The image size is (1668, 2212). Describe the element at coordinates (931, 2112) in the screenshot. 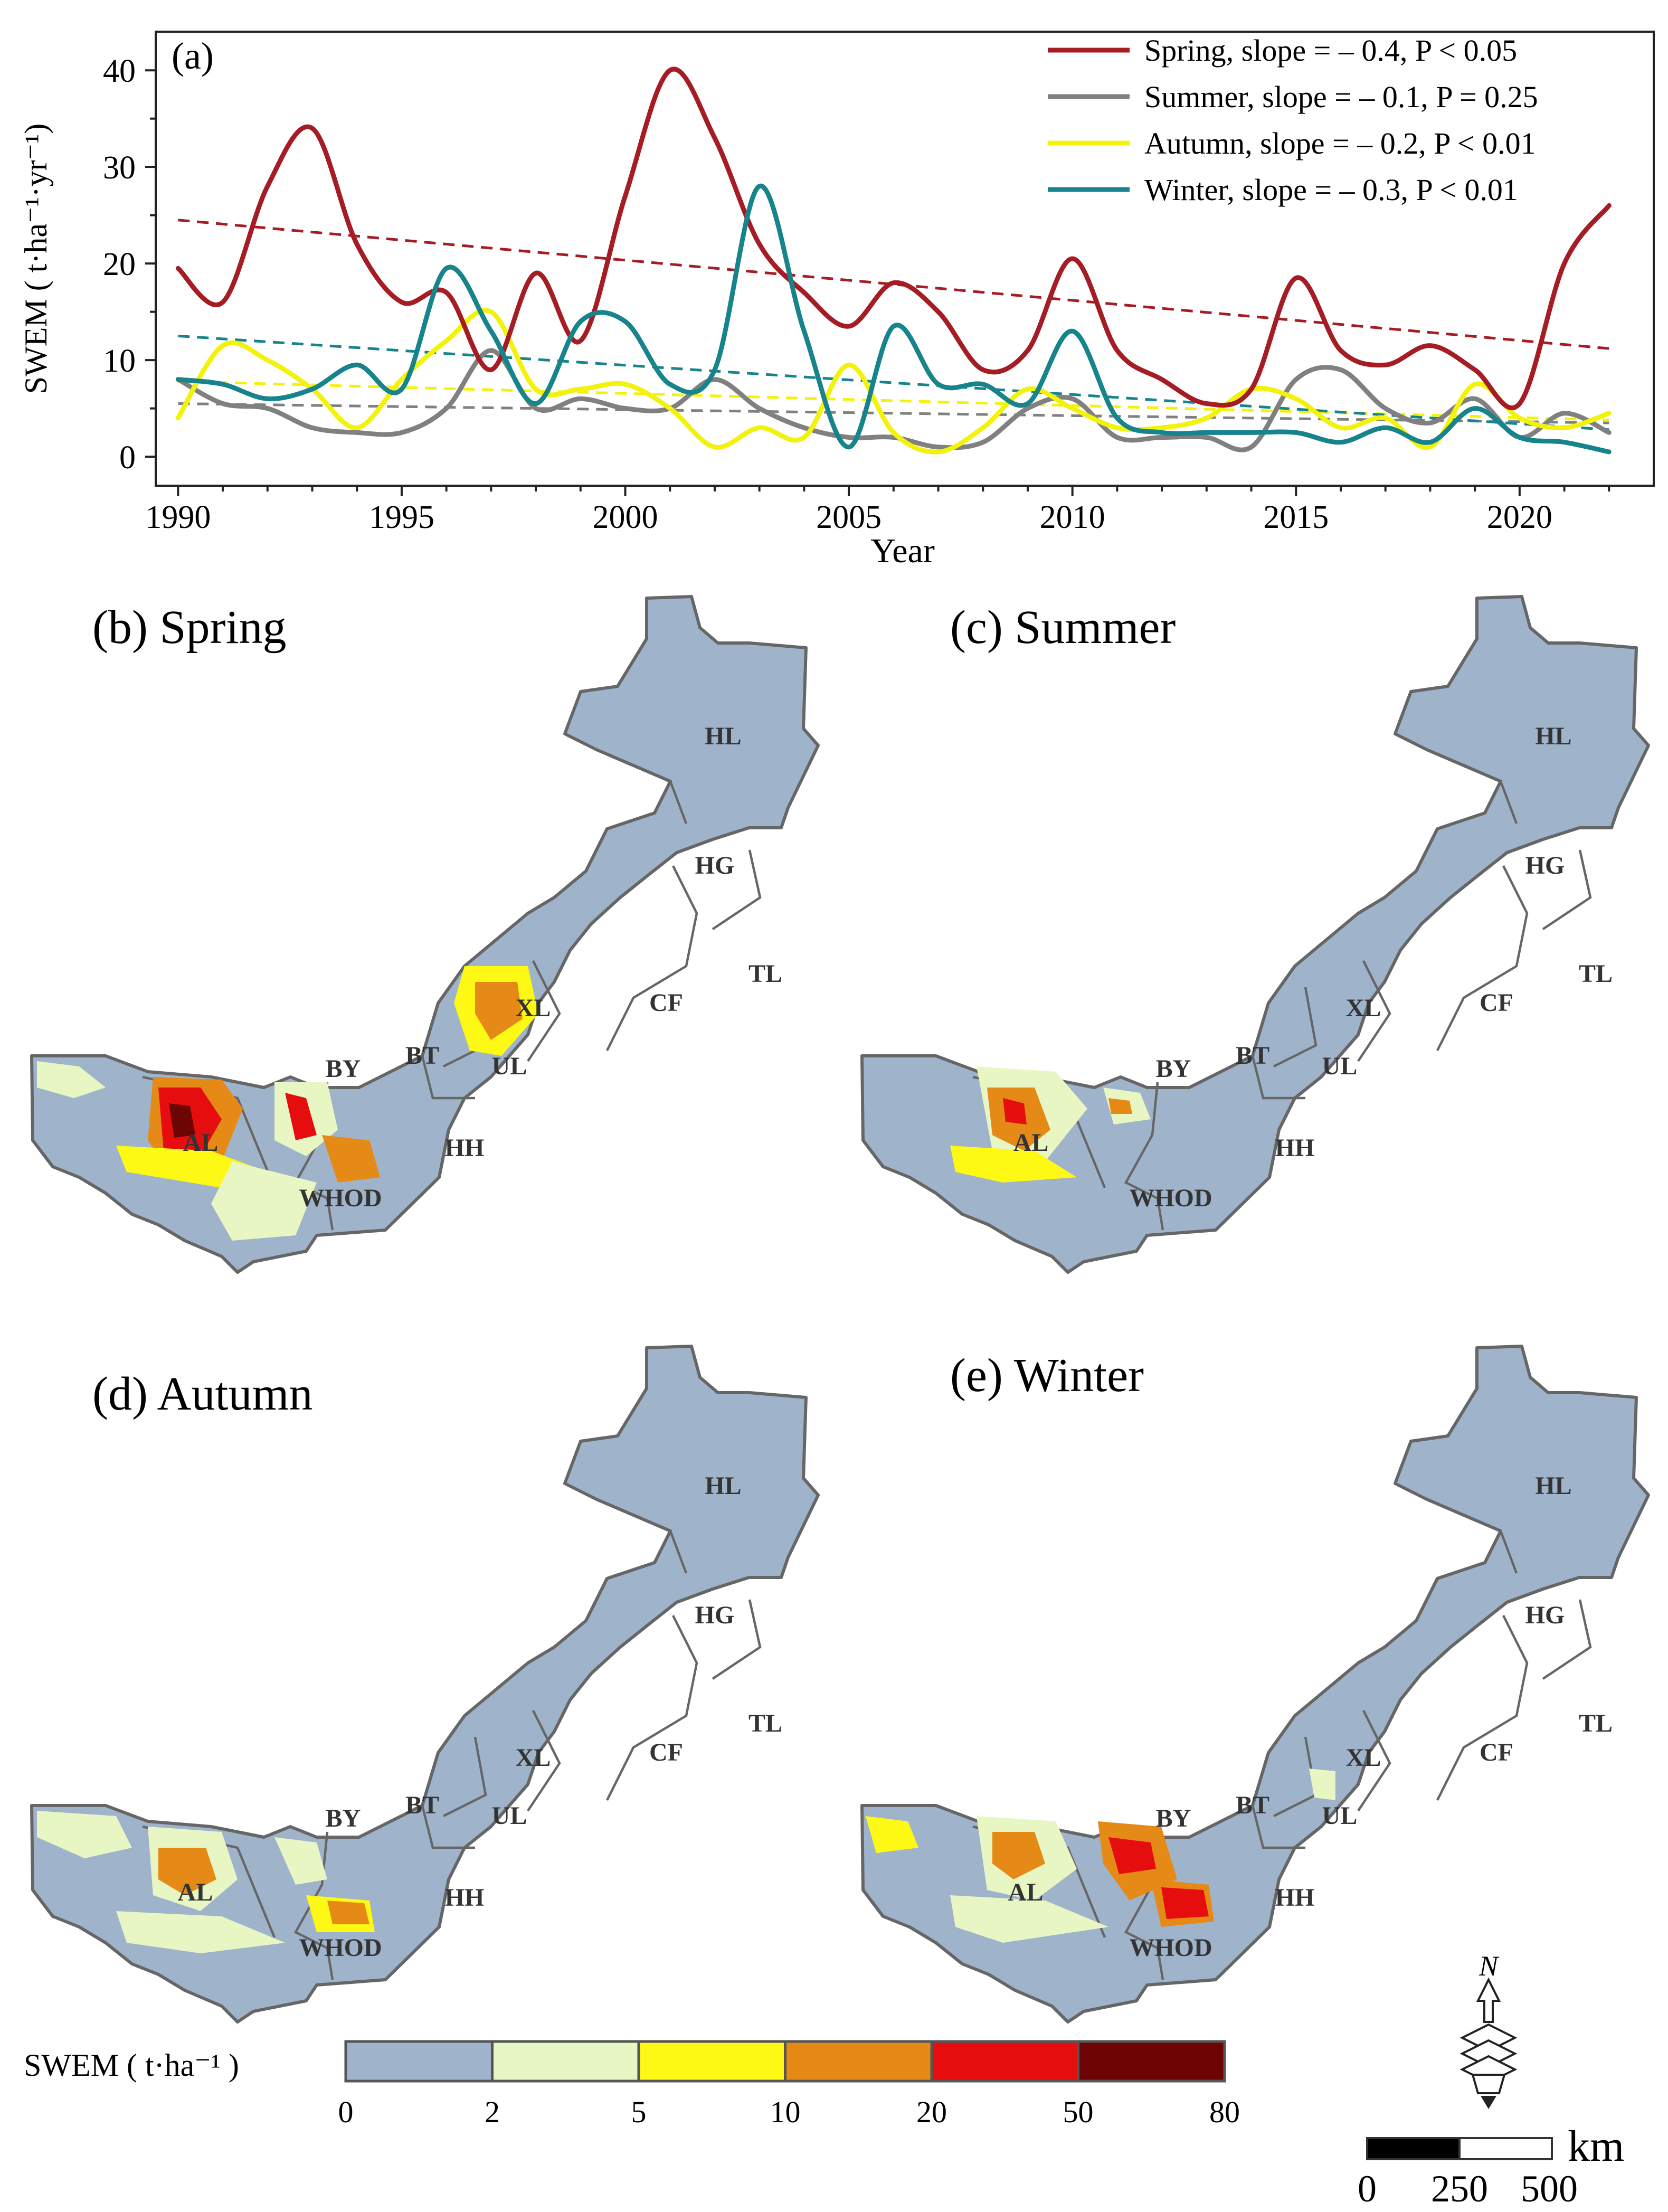

I see `legend-tick-label: 20` at that location.